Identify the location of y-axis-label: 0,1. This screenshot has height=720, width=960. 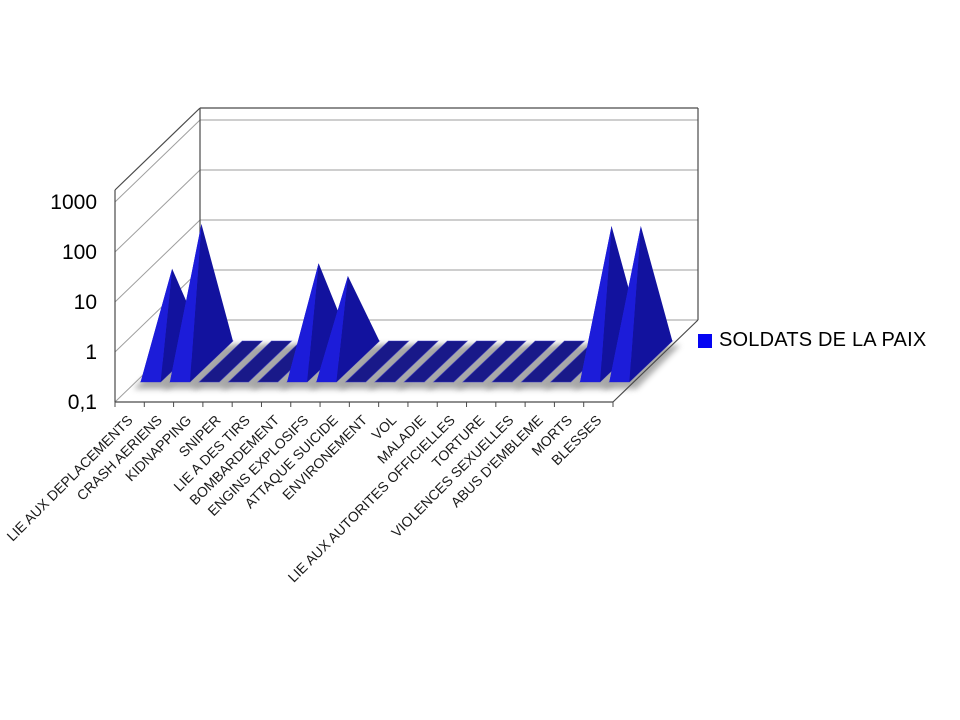
(82, 402).